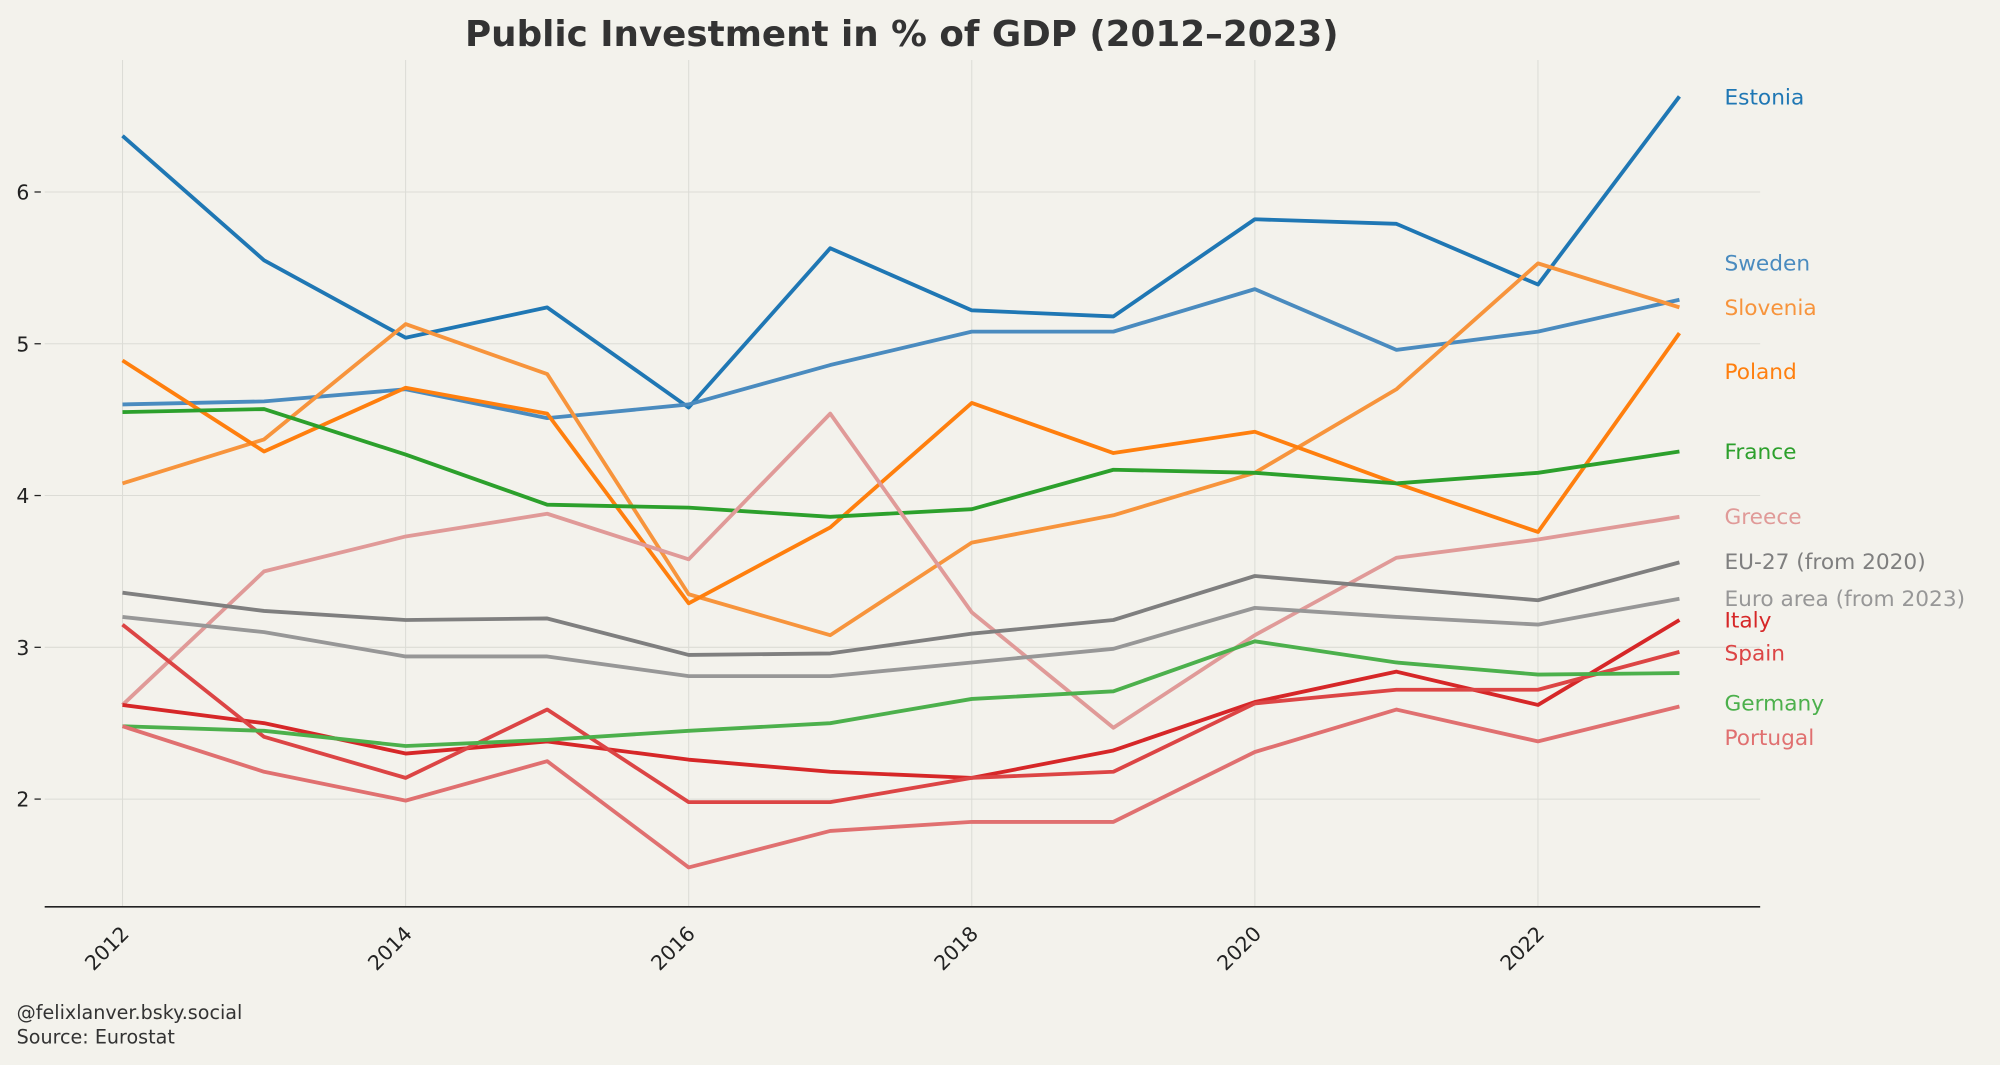 This screenshot has height=1065, width=2000. Describe the element at coordinates (22, 648) in the screenshot. I see `y-tick-label: 3` at that location.